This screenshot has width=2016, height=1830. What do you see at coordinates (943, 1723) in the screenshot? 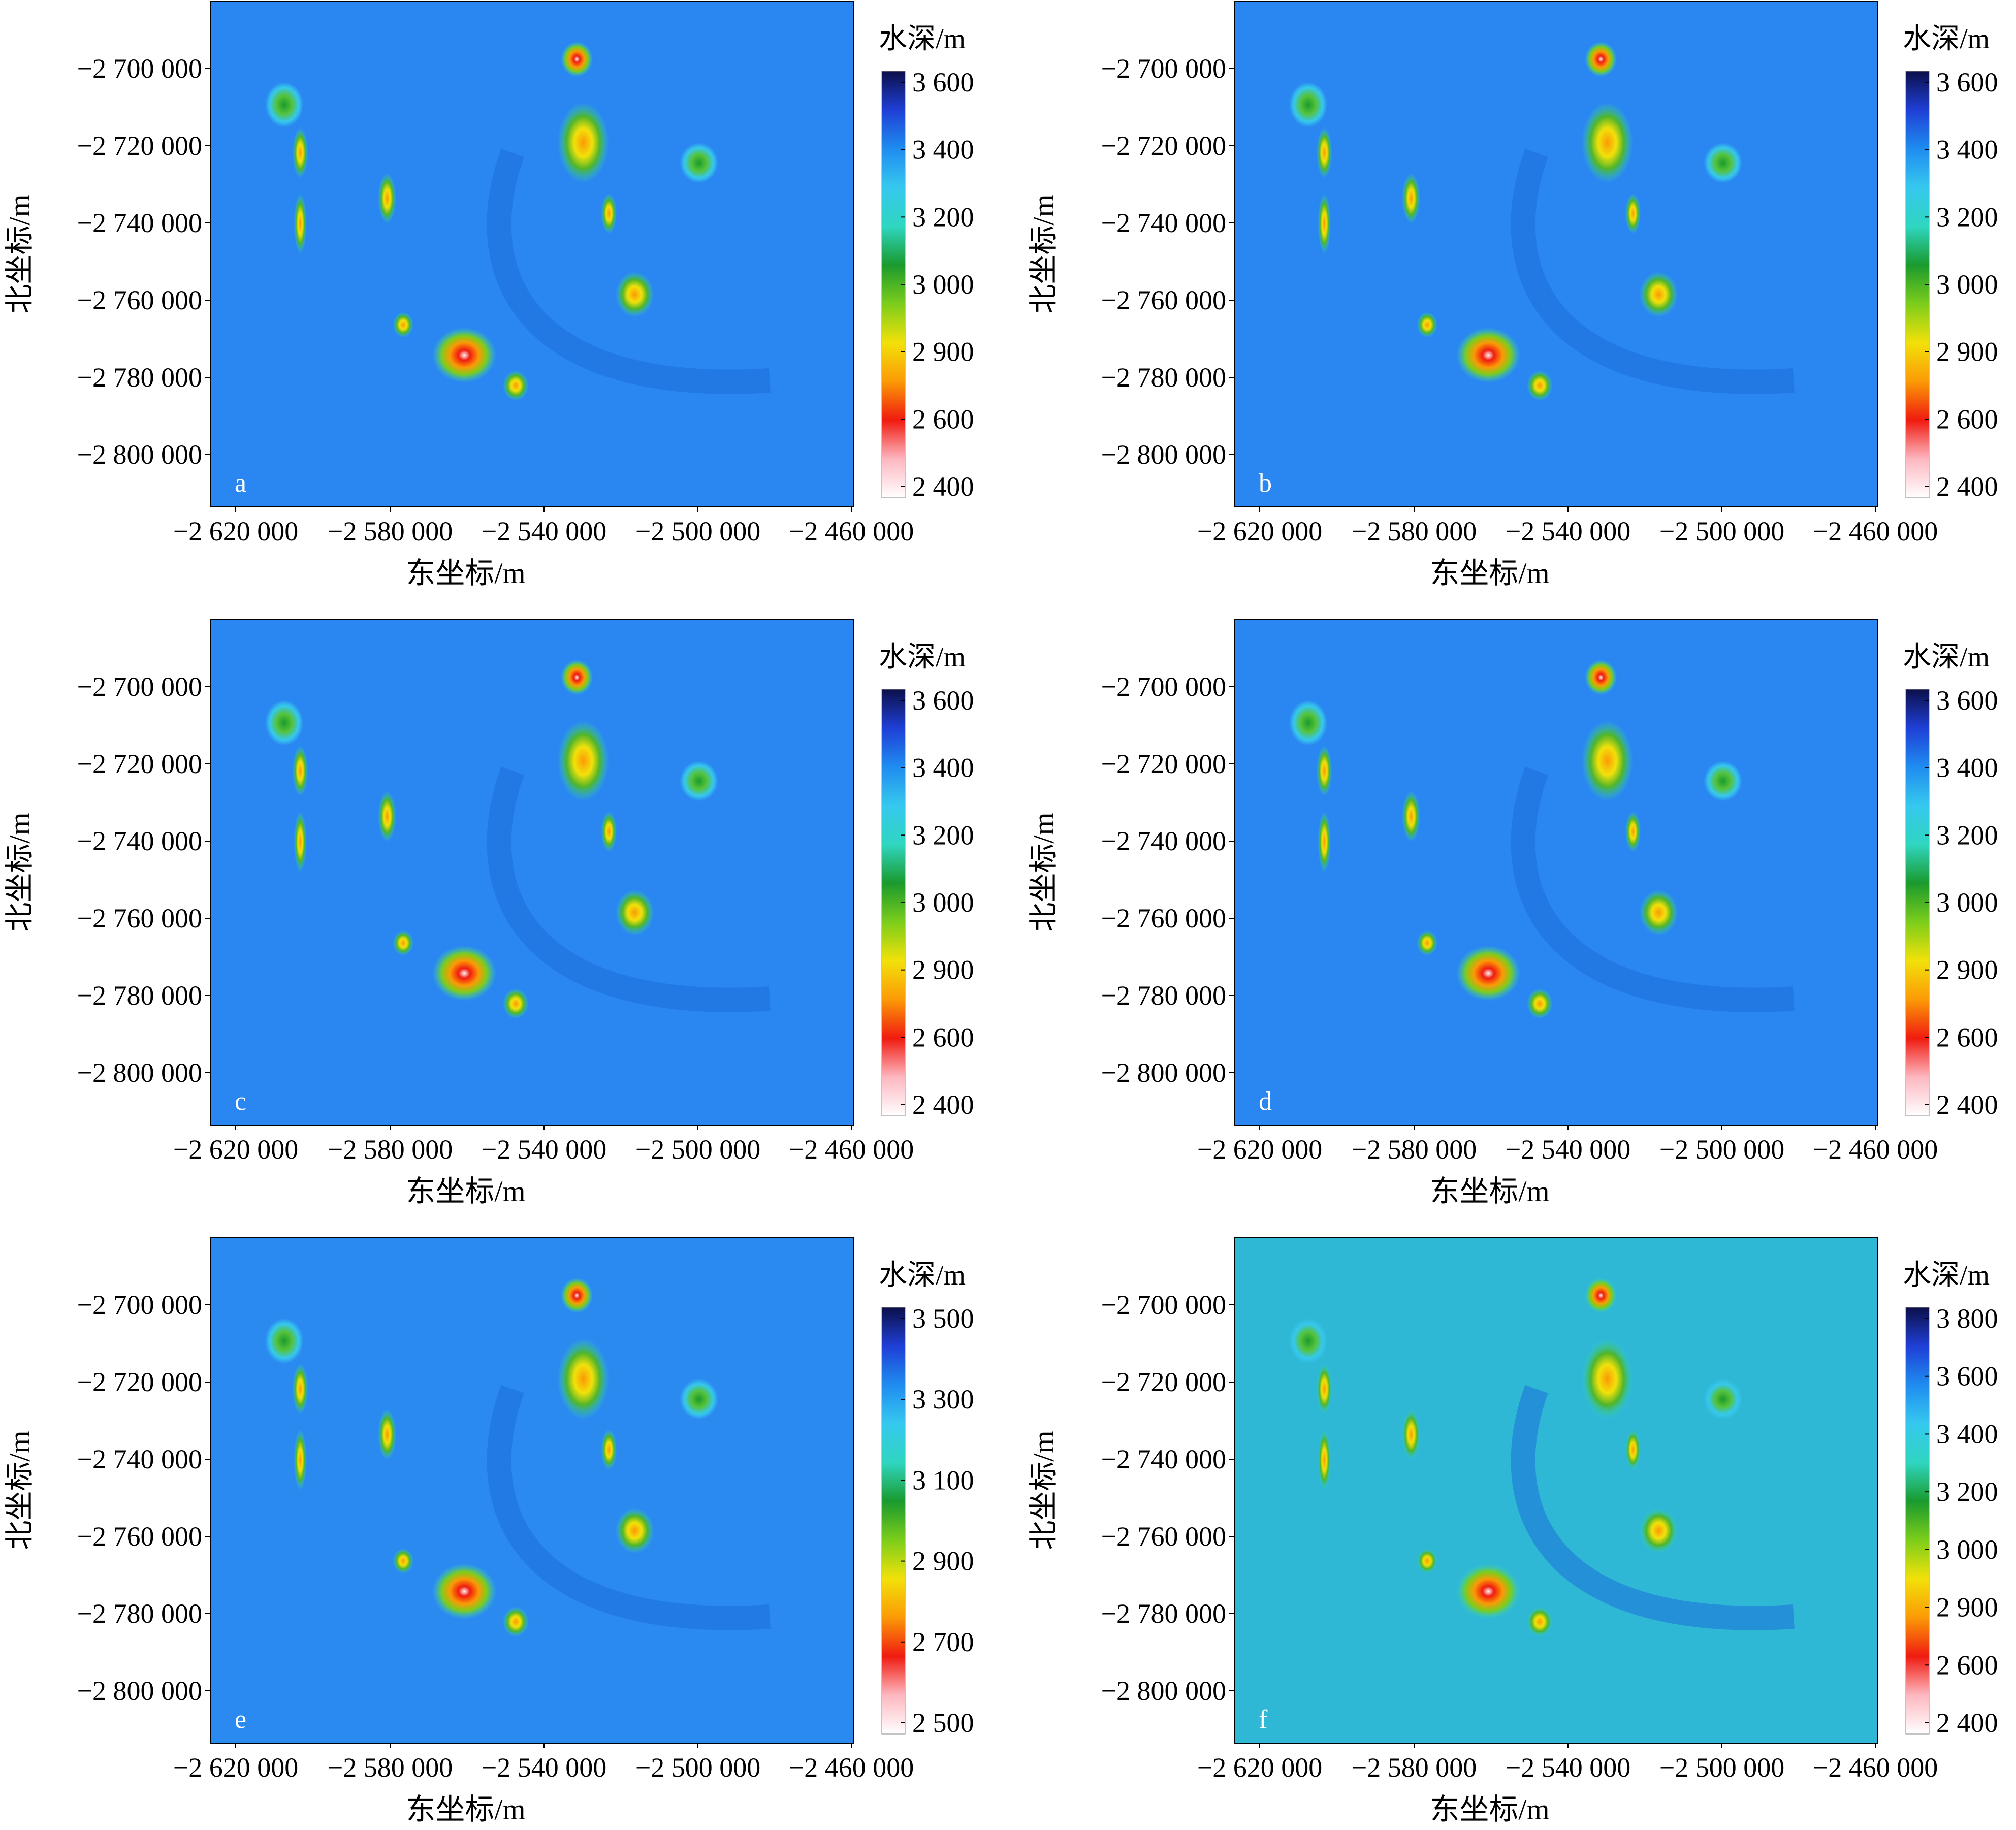
I see `colorbar-tick-label: 2 500` at bounding box center [943, 1723].